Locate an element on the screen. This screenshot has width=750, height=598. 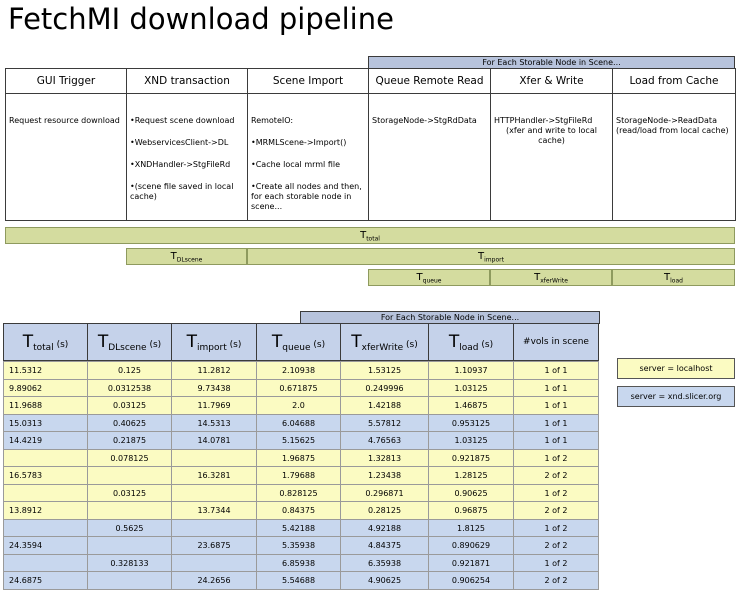
stage-line: •(scene file saved in local cache) is located at coordinates (182, 191).